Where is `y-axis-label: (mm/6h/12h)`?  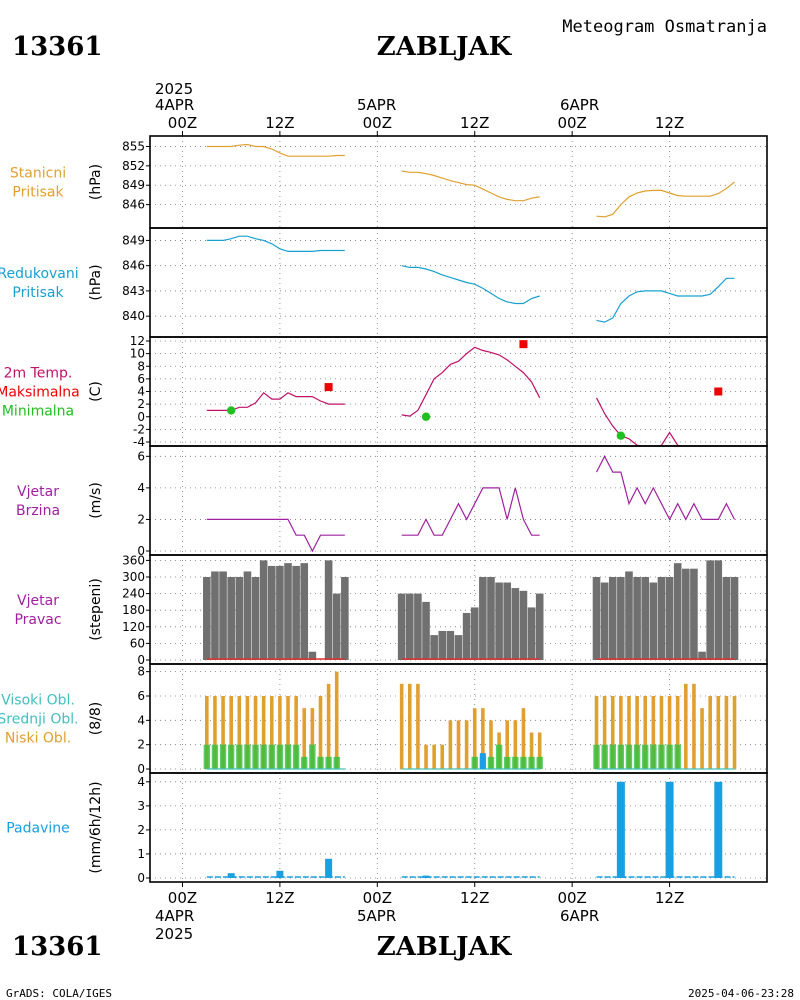 y-axis-label: (mm/6h/12h) is located at coordinates (96, 827).